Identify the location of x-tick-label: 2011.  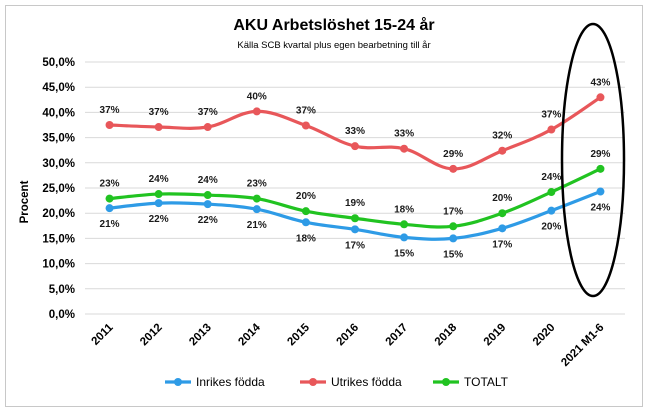
(103, 334).